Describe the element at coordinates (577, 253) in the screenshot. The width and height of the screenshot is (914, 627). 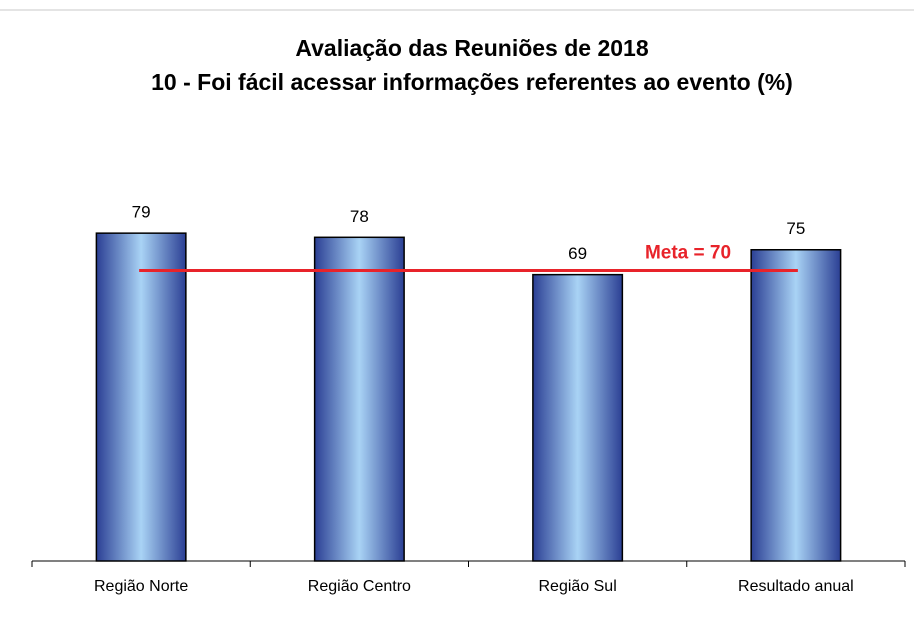
I see `value-label: 69` at that location.